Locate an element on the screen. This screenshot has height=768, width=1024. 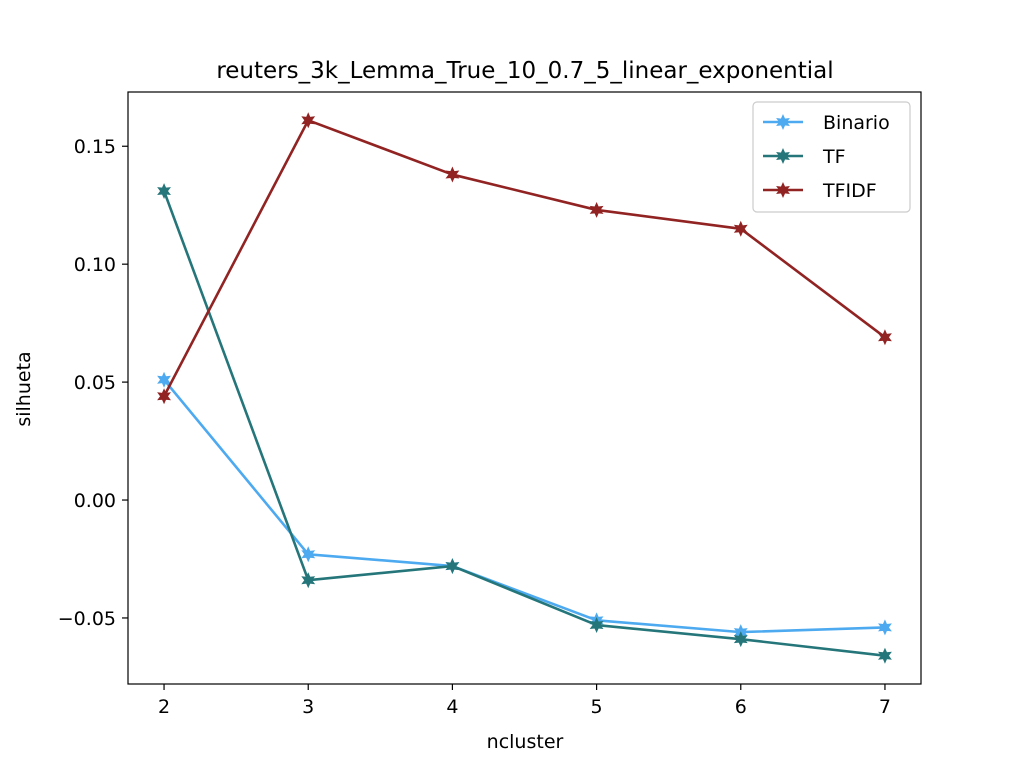
x-tick-label: 2 is located at coordinates (164, 707).